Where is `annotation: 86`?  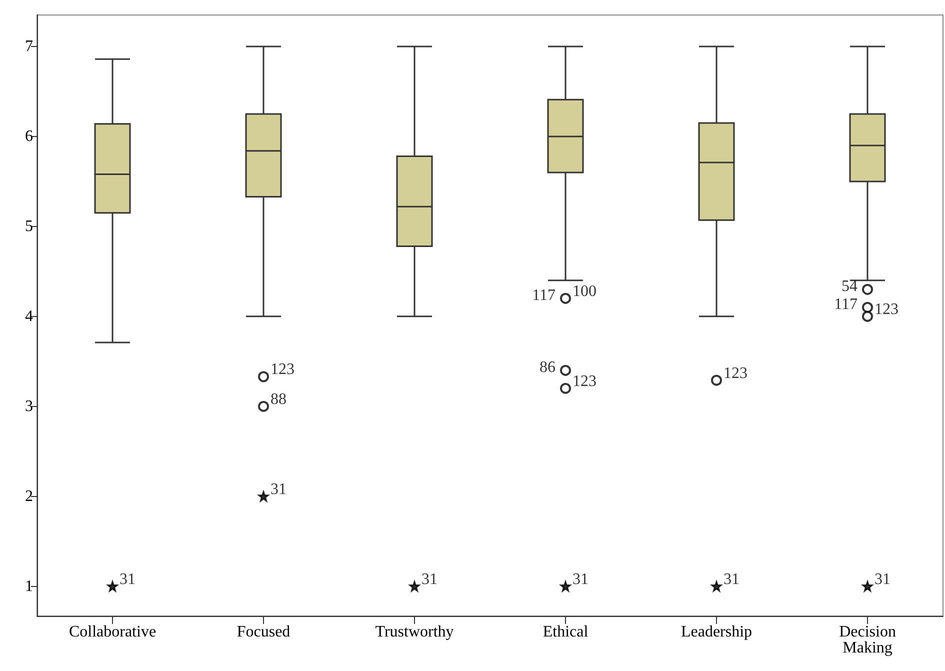
annotation: 86 is located at coordinates (548, 367).